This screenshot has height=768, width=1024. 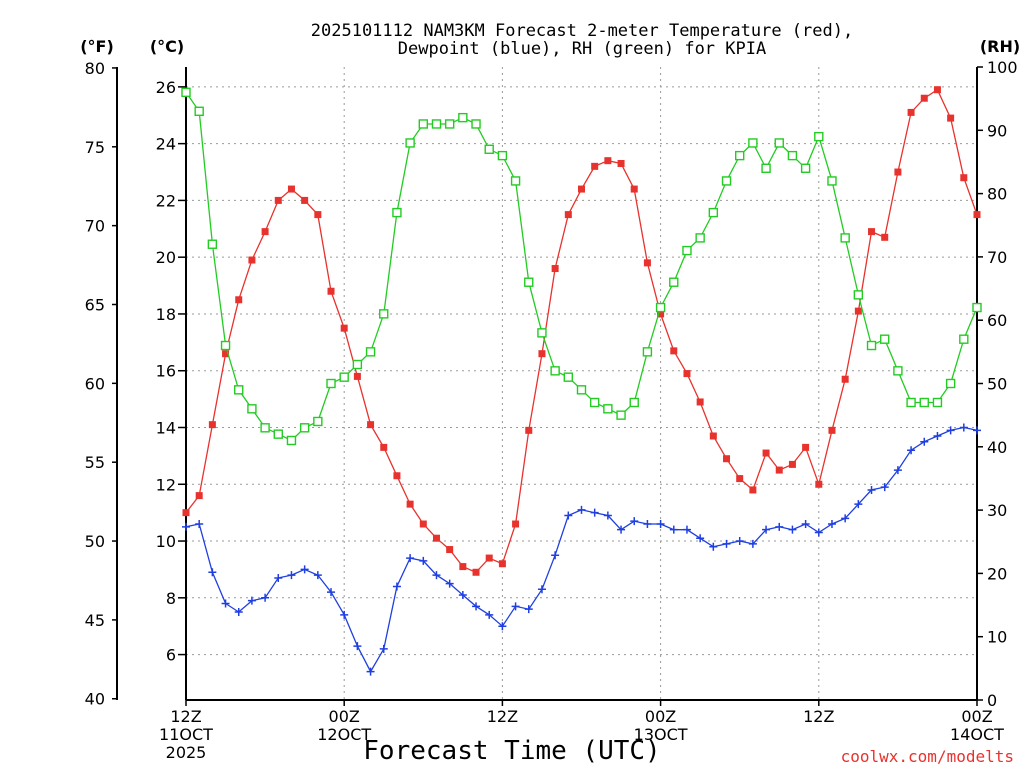 What do you see at coordinates (95, 147) in the screenshot?
I see `fahrenheit-tick-label: 75` at bounding box center [95, 147].